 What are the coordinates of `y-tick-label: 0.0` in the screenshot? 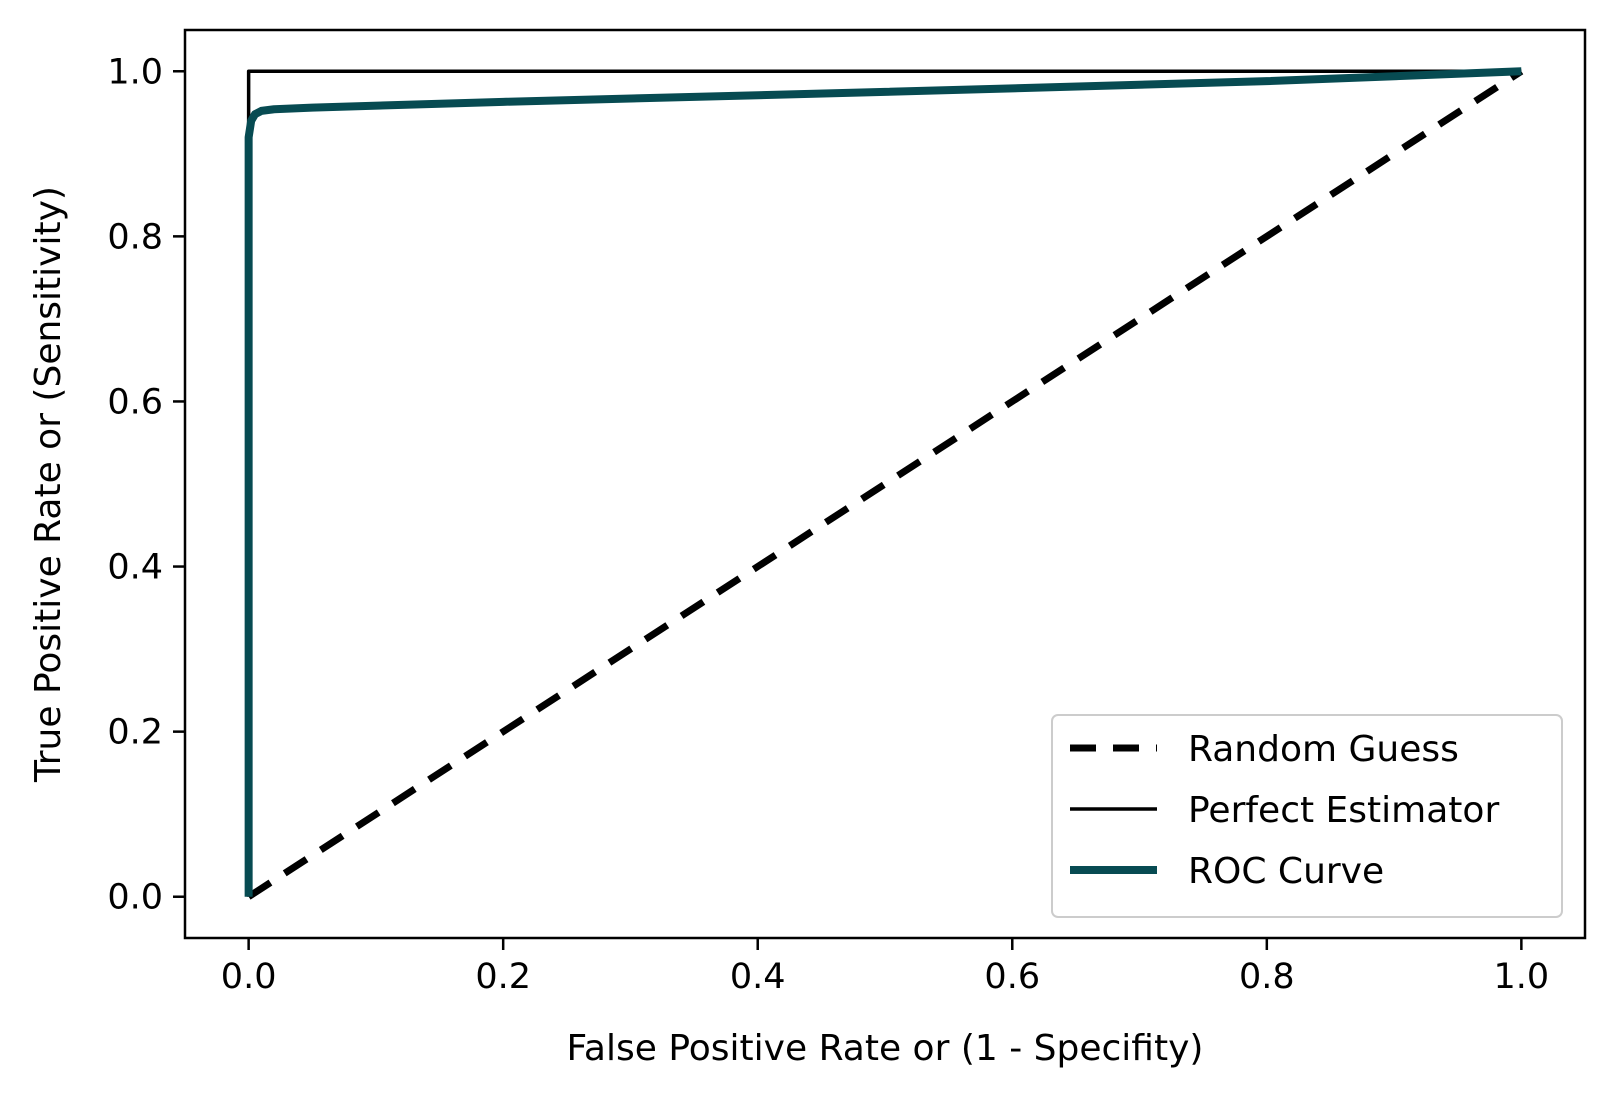 It's located at (135, 898).